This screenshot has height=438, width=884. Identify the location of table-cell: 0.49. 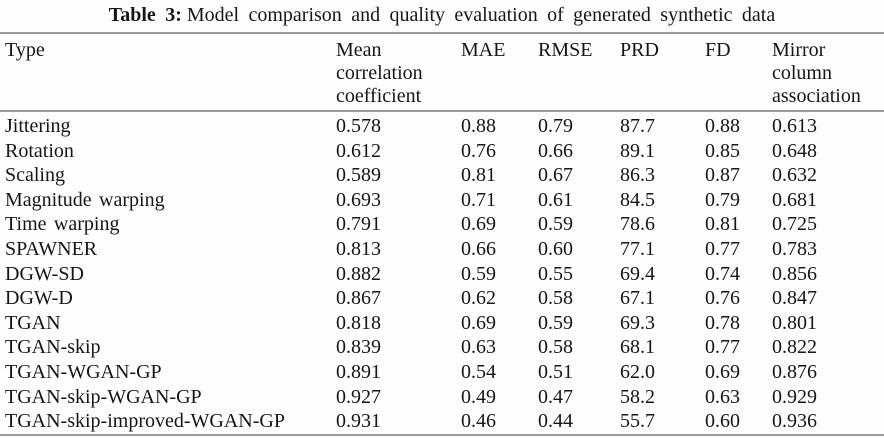
(478, 396).